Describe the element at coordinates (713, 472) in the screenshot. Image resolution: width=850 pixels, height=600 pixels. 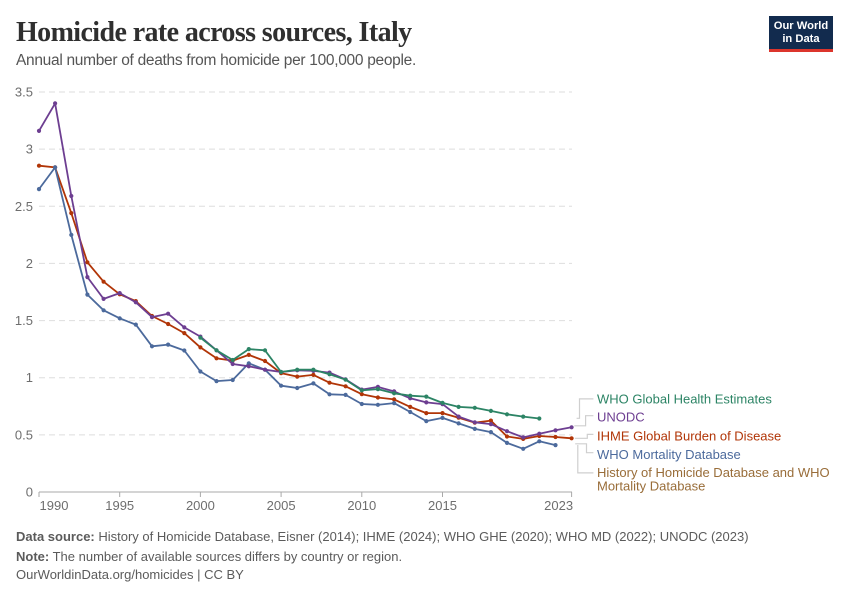
I see `svg-text:History of Homicide Database a: History of Homicide Database and WHO` at that location.